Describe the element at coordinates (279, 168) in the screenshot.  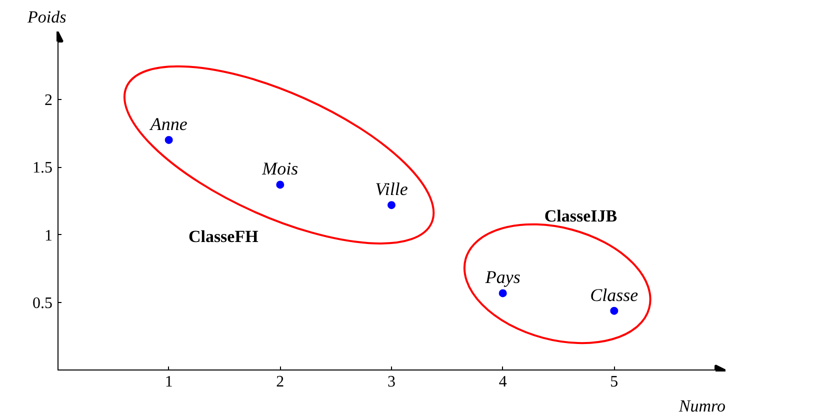
I see `data-label: Mois` at that location.